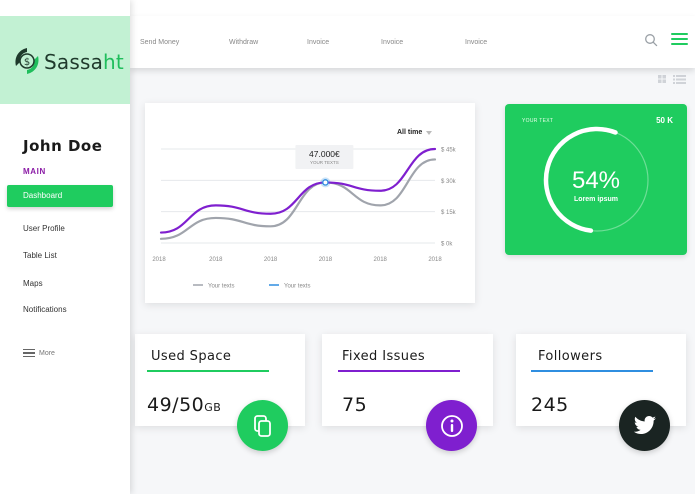 The width and height of the screenshot is (695, 494). I want to click on sidebar-item-notifications: Notifications, so click(45, 309).